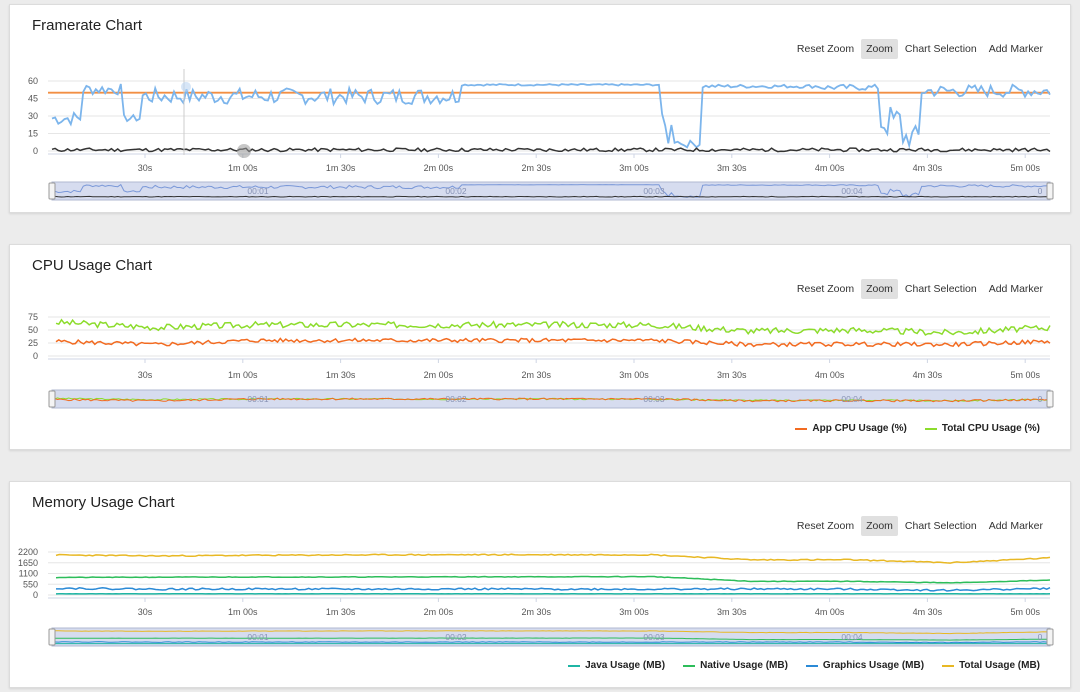 This screenshot has height=692, width=1080. Describe the element at coordinates (625, 665) in the screenshot. I see `legend-label: Java Usage (MB)` at that location.